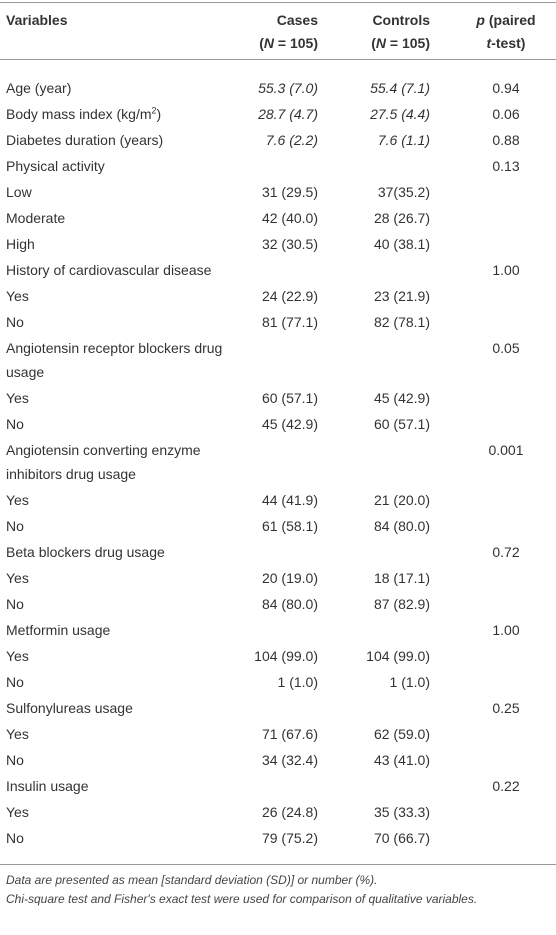  Describe the element at coordinates (289, 838) in the screenshot. I see `cases-value: 79 (75.2)` at that location.